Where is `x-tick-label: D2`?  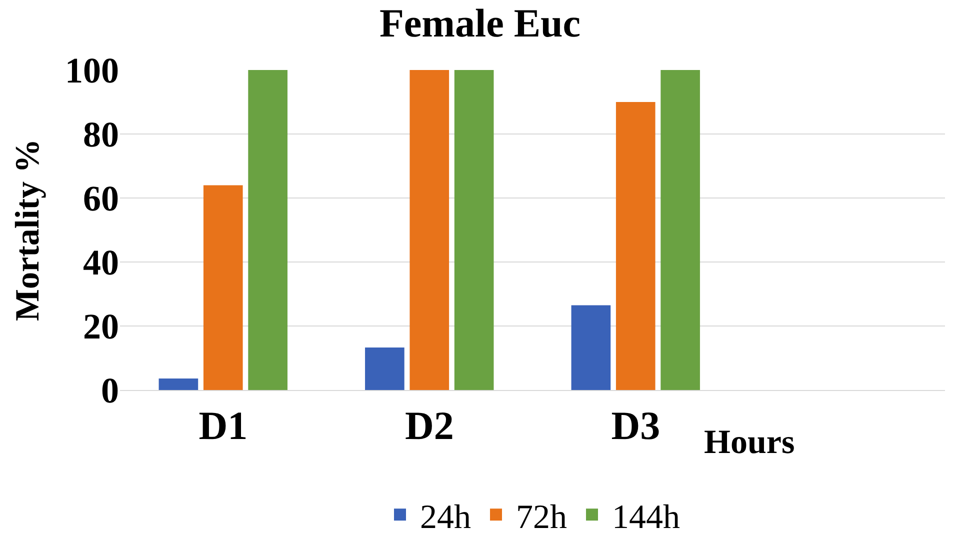 x-tick-label: D2 is located at coordinates (429, 425).